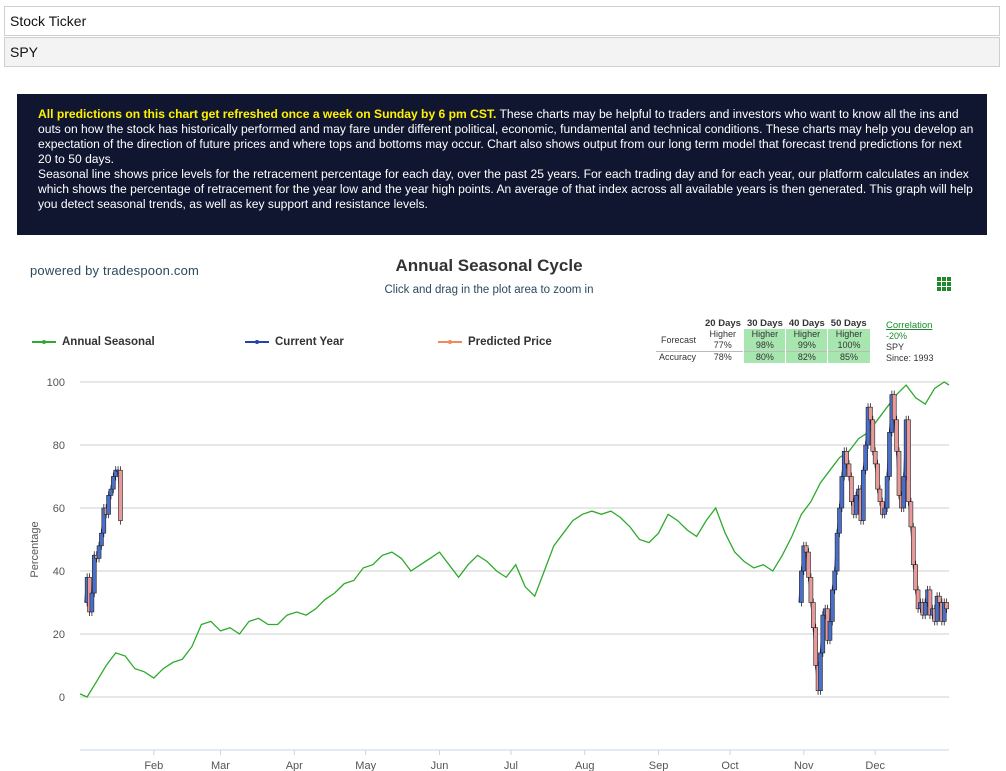  What do you see at coordinates (848, 334) in the screenshot?
I see `forecast-direction-50: Higher` at bounding box center [848, 334].